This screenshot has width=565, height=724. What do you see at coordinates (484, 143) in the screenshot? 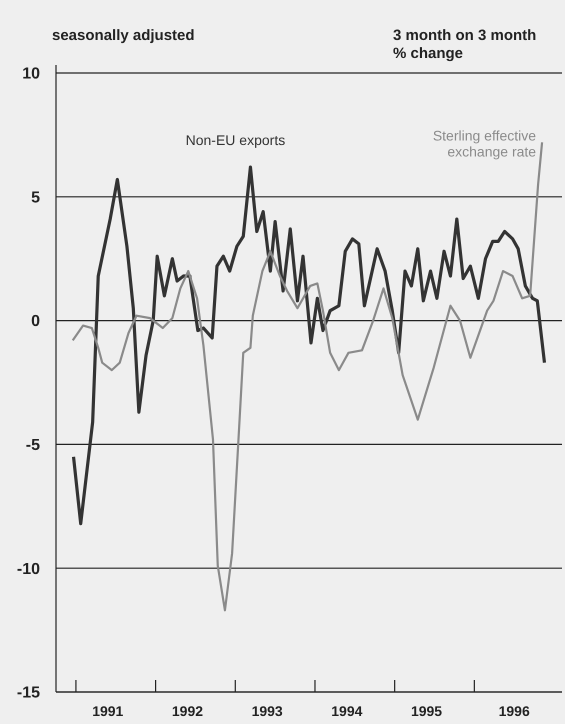
I see `series-label: Sterling effective exchange rate` at bounding box center [484, 143].